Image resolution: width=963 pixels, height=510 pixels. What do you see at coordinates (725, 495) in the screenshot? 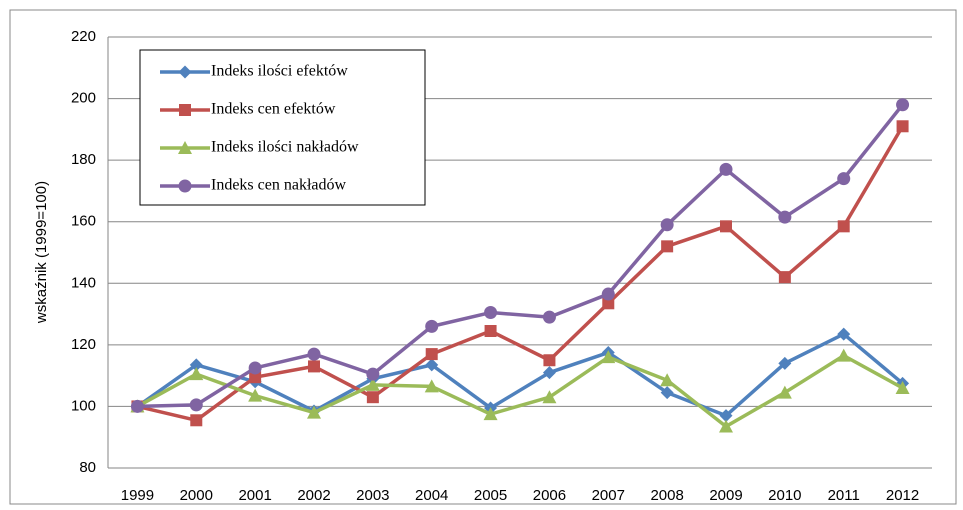
I see `x-tick-label: 2009` at bounding box center [725, 495].